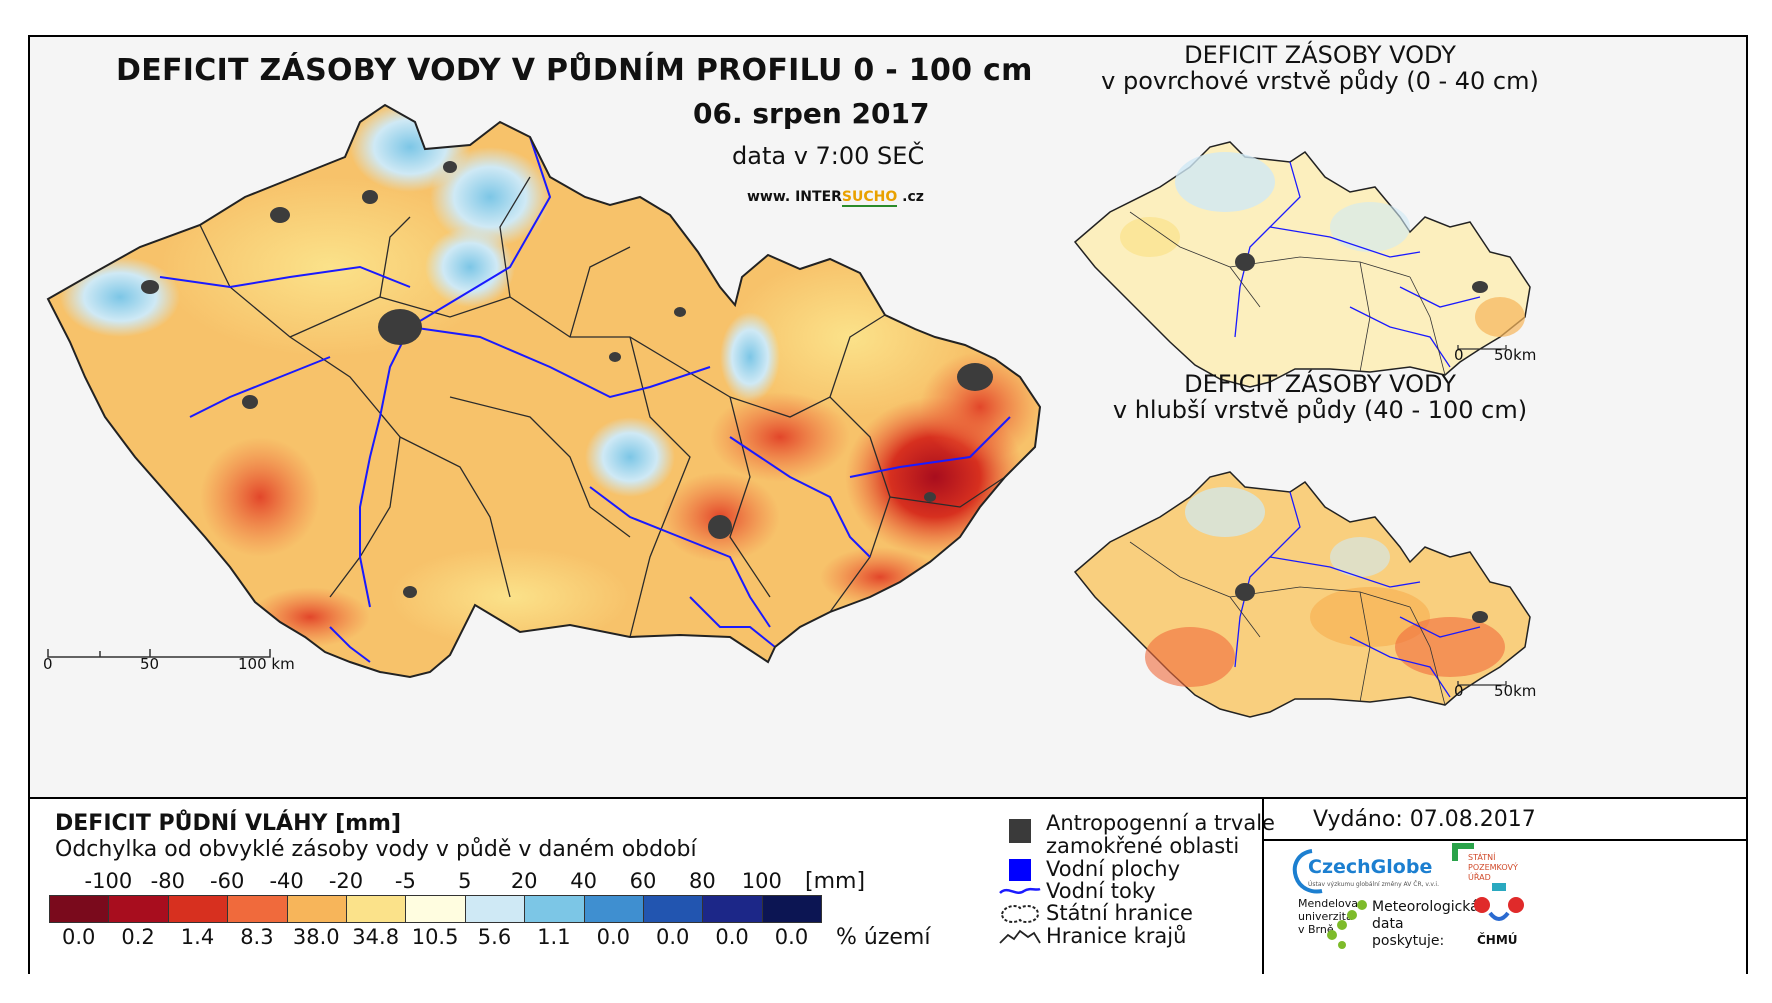 This screenshot has height=1003, width=1772. What do you see at coordinates (1424, 819) in the screenshot?
I see `issued-date: Vydáno: 07.08.2017` at bounding box center [1424, 819].